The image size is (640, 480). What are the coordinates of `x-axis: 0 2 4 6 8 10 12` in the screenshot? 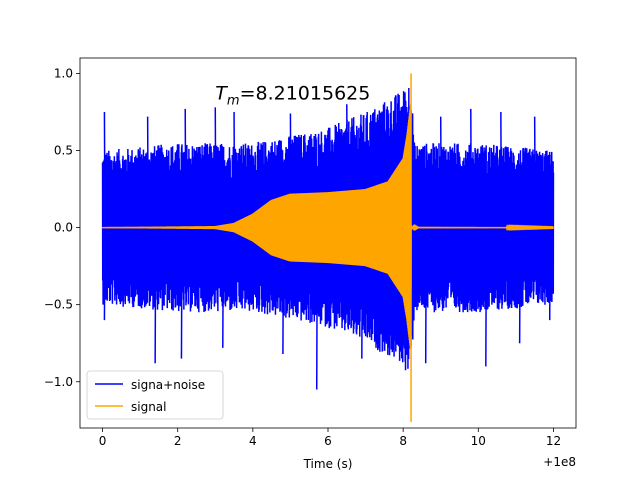 It's located at (330, 438).